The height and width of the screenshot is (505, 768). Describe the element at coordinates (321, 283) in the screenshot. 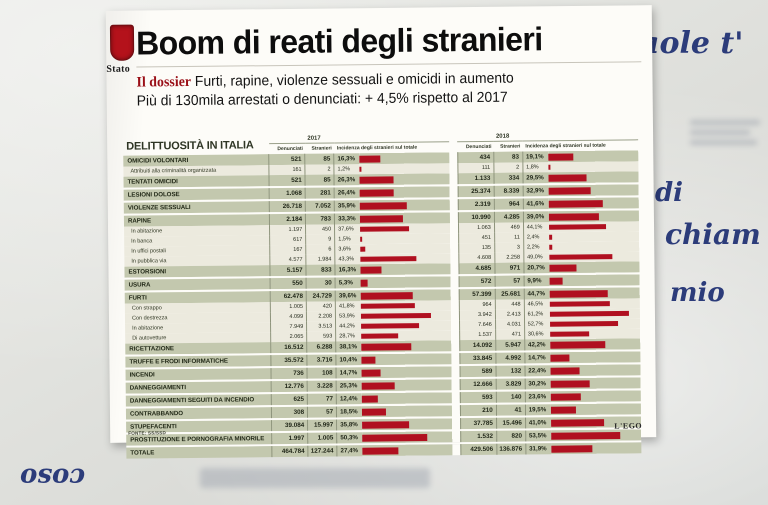

I see `cell-stranieri-2017: 30` at that location.